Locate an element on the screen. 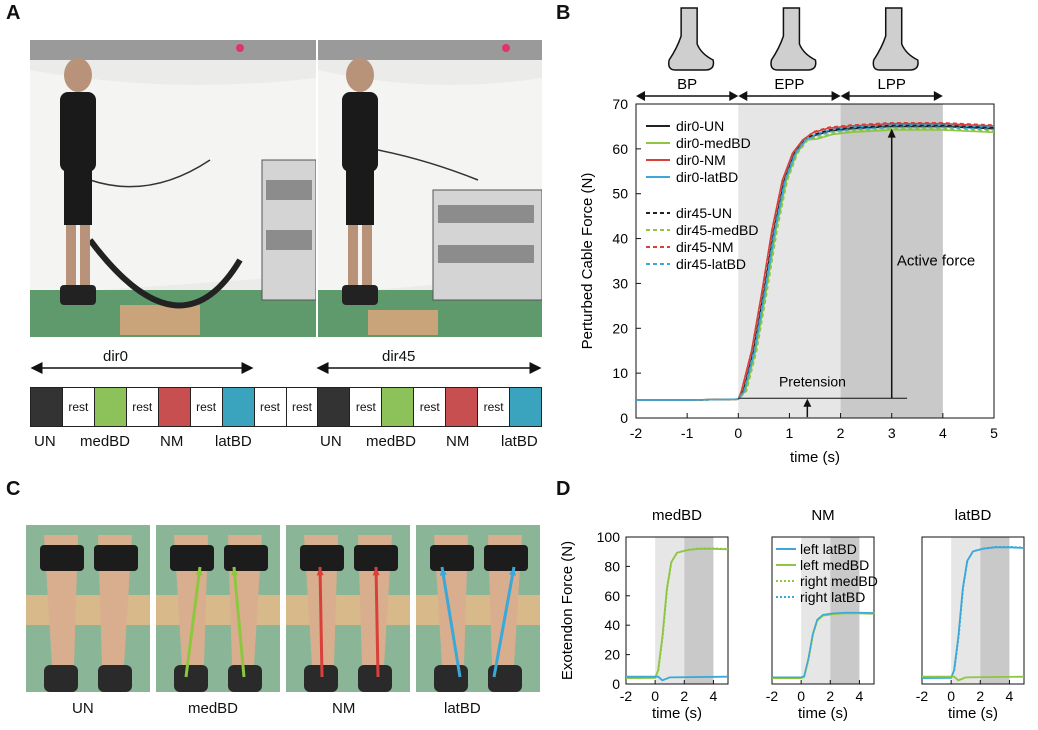 The image size is (1038, 730). legend-label: right latBD is located at coordinates (832, 597).